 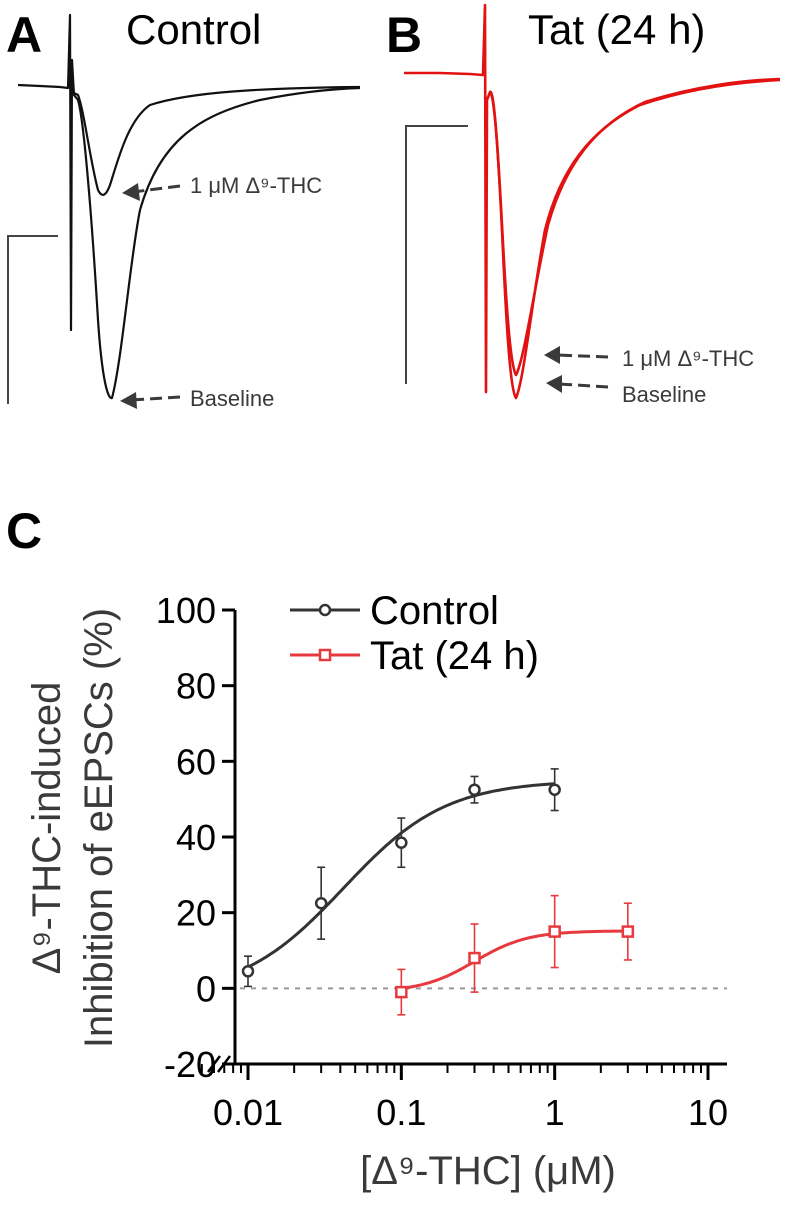 I want to click on y-tick-label: -20, so click(x=190, y=1064).